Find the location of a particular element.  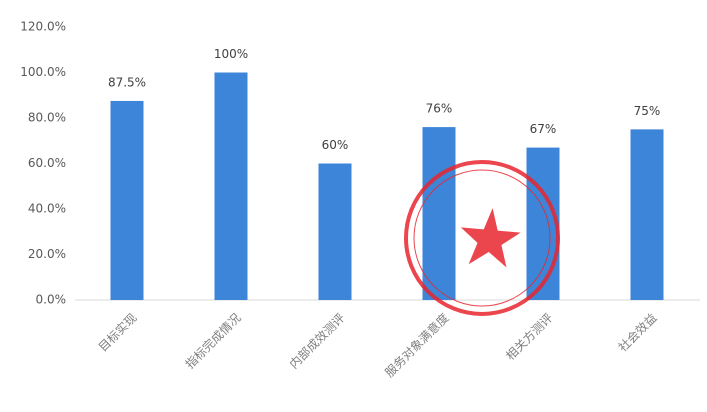

y-tick-label: 40.0% is located at coordinates (47, 209).